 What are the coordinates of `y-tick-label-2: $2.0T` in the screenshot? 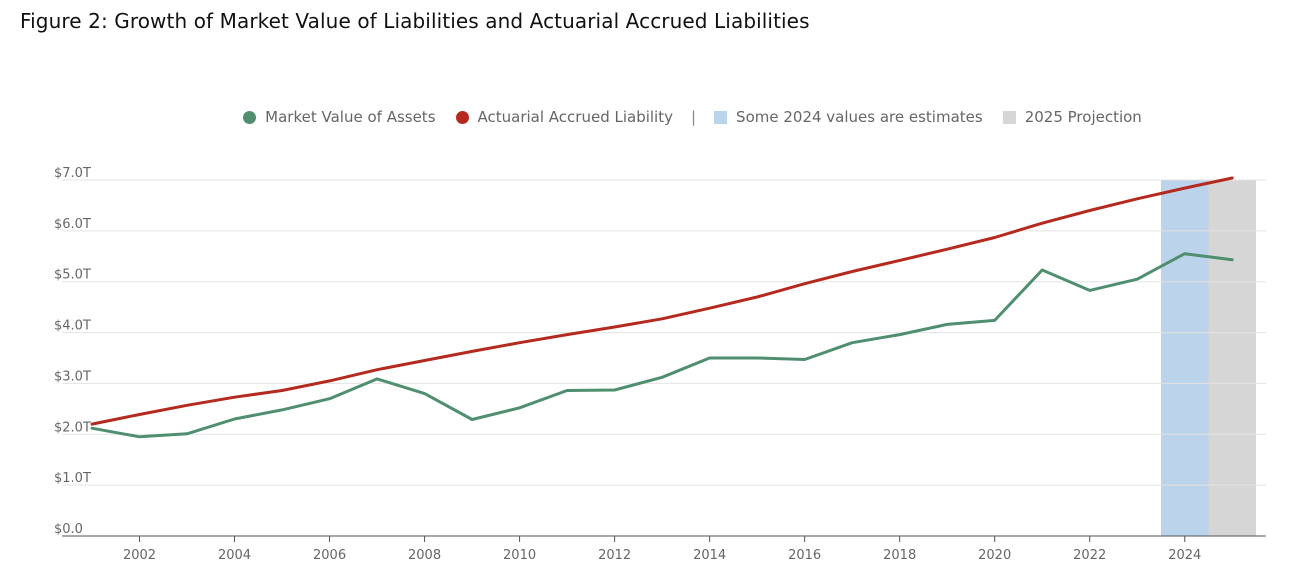 It's located at (72, 427).